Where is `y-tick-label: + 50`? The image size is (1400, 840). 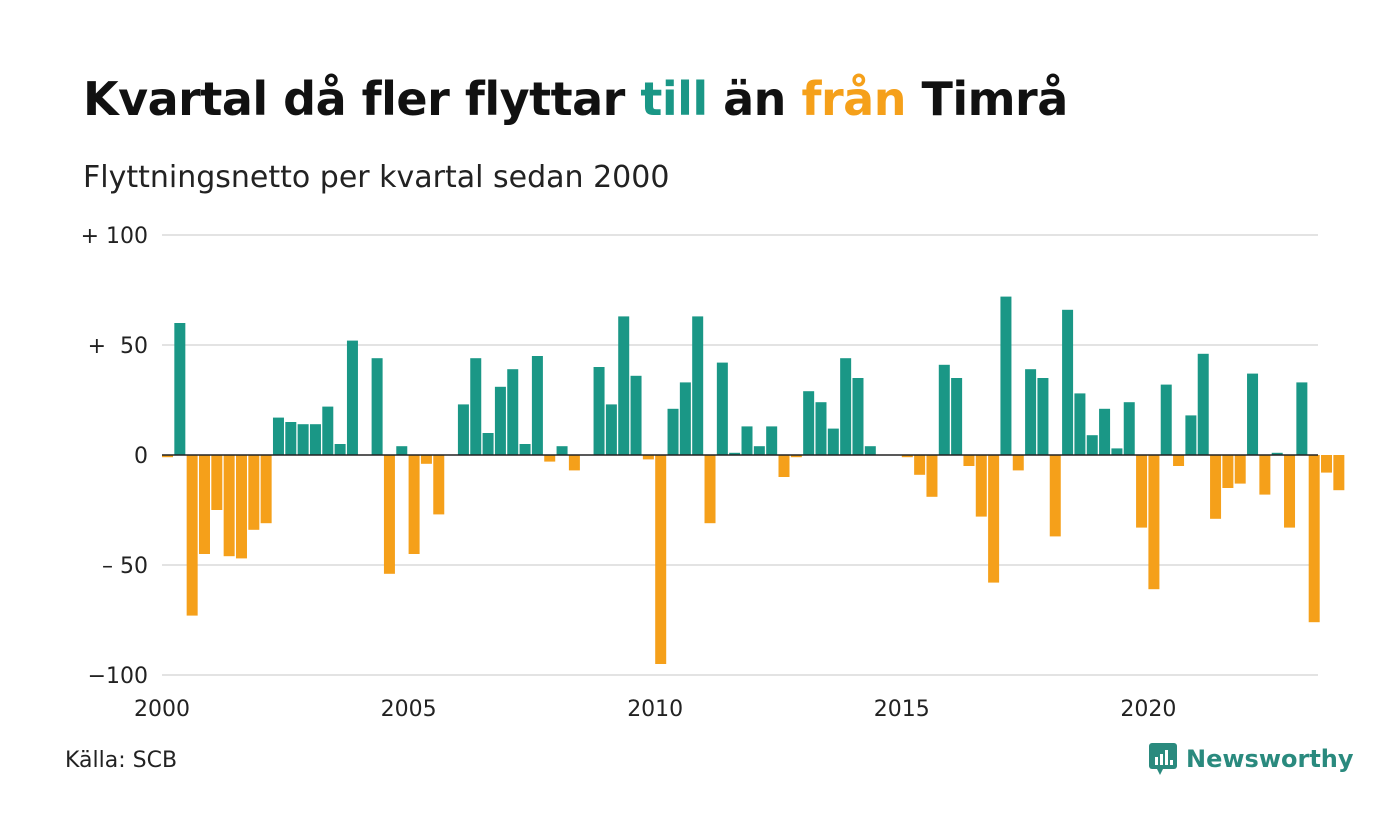
y-tick-label: + 50 is located at coordinates (118, 346).